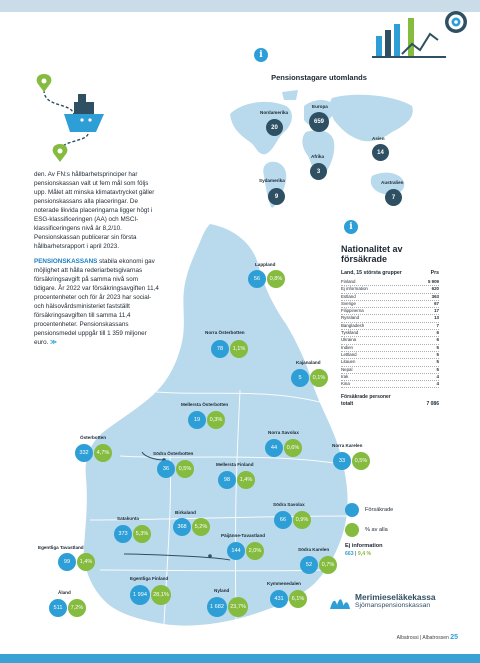 The height and width of the screenshot is (663, 480). I want to click on region-count-bubble: 33, so click(342, 461).